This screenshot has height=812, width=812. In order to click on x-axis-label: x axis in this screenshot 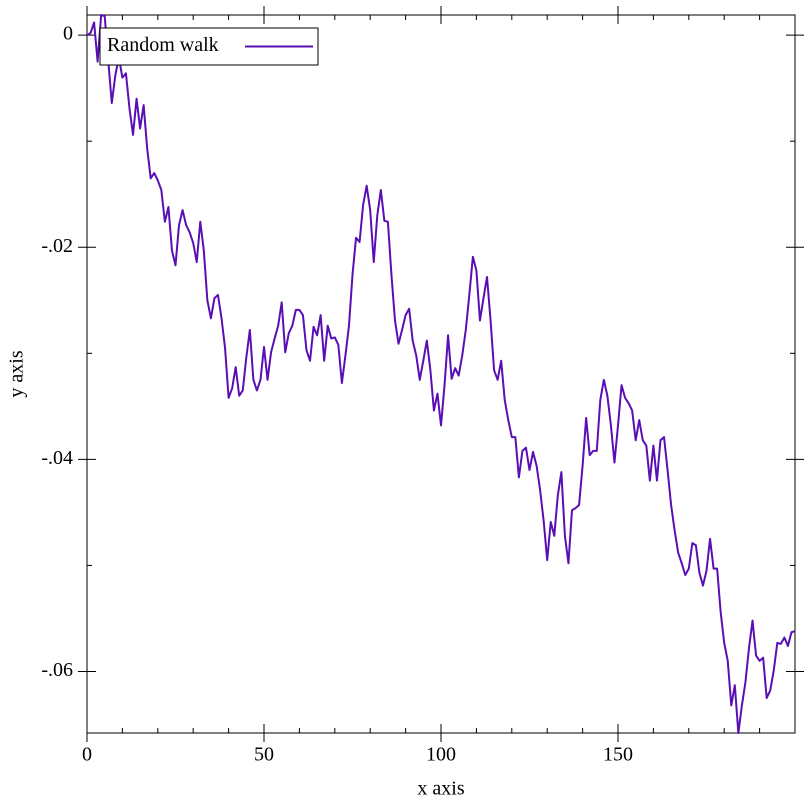, I will do `click(440, 789)`.